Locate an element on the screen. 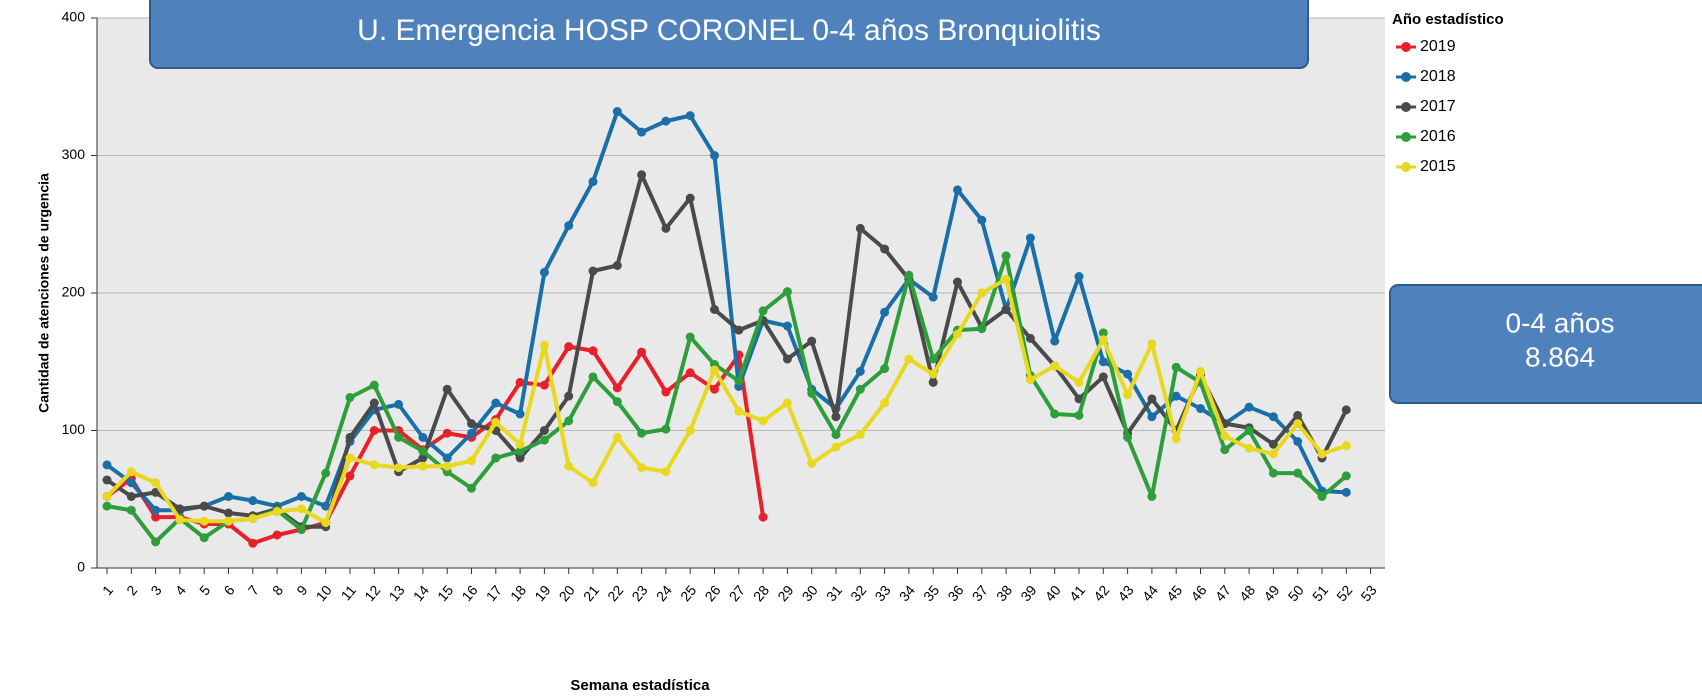  x-tick-label: 15 is located at coordinates (445, 593).